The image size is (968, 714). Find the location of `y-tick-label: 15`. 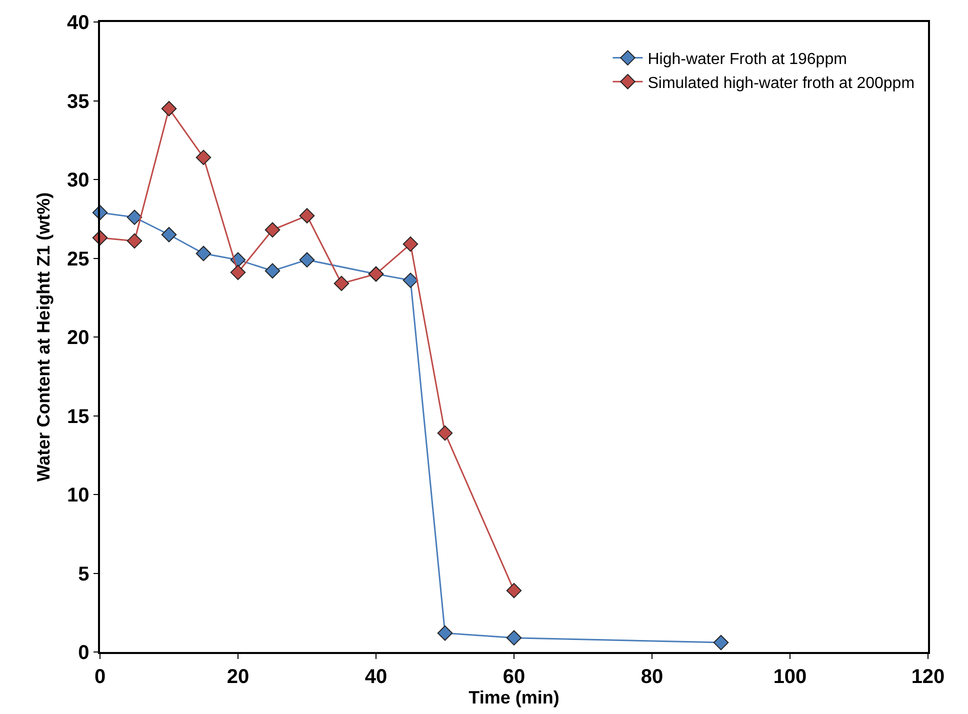

y-tick-label: 15 is located at coordinates (78, 417).